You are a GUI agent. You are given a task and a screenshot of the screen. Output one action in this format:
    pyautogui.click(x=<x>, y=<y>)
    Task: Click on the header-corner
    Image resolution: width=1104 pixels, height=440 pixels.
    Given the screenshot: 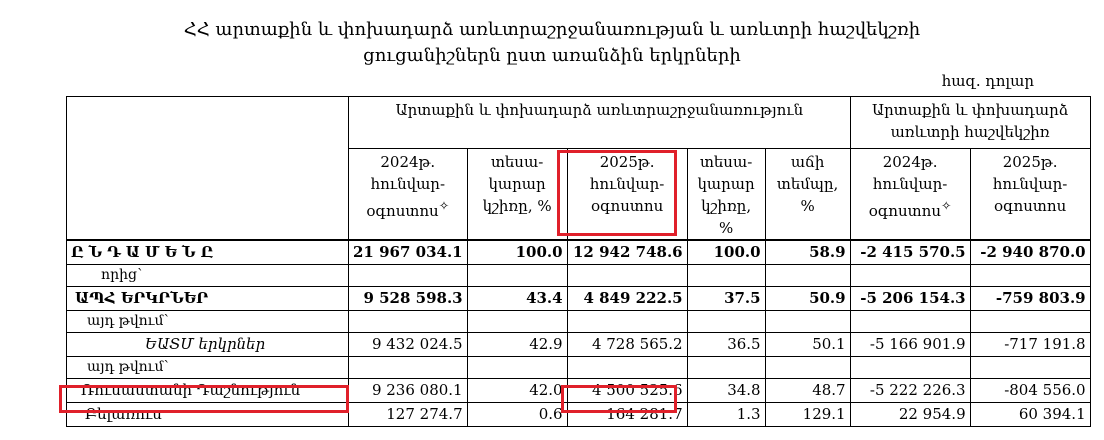 What is the action you would take?
    pyautogui.click(x=207, y=168)
    